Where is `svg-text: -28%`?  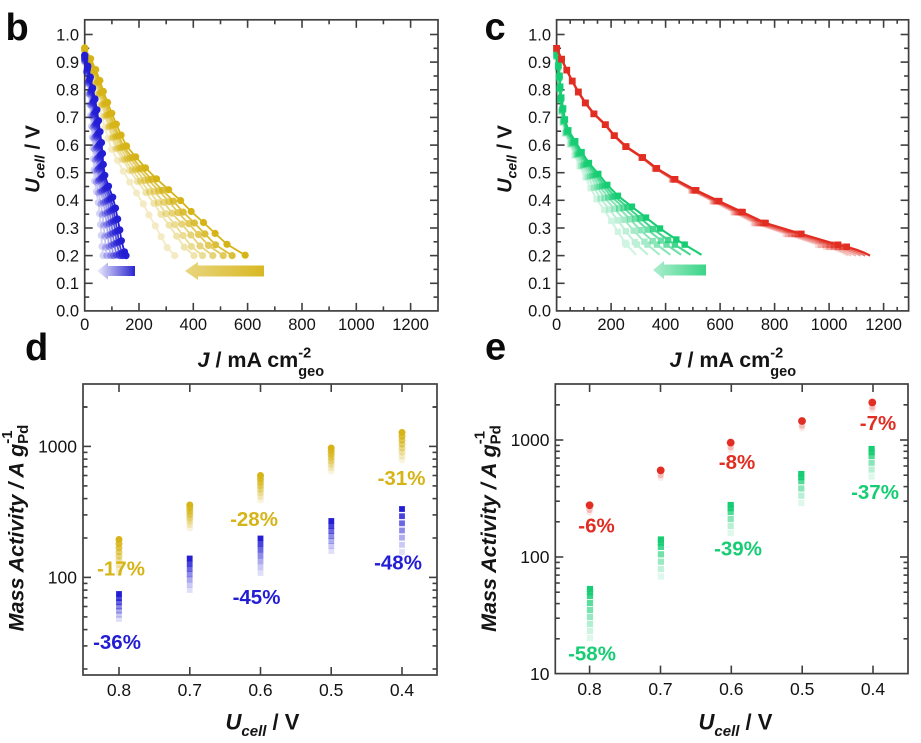
svg-text: -28% is located at coordinates (254, 519).